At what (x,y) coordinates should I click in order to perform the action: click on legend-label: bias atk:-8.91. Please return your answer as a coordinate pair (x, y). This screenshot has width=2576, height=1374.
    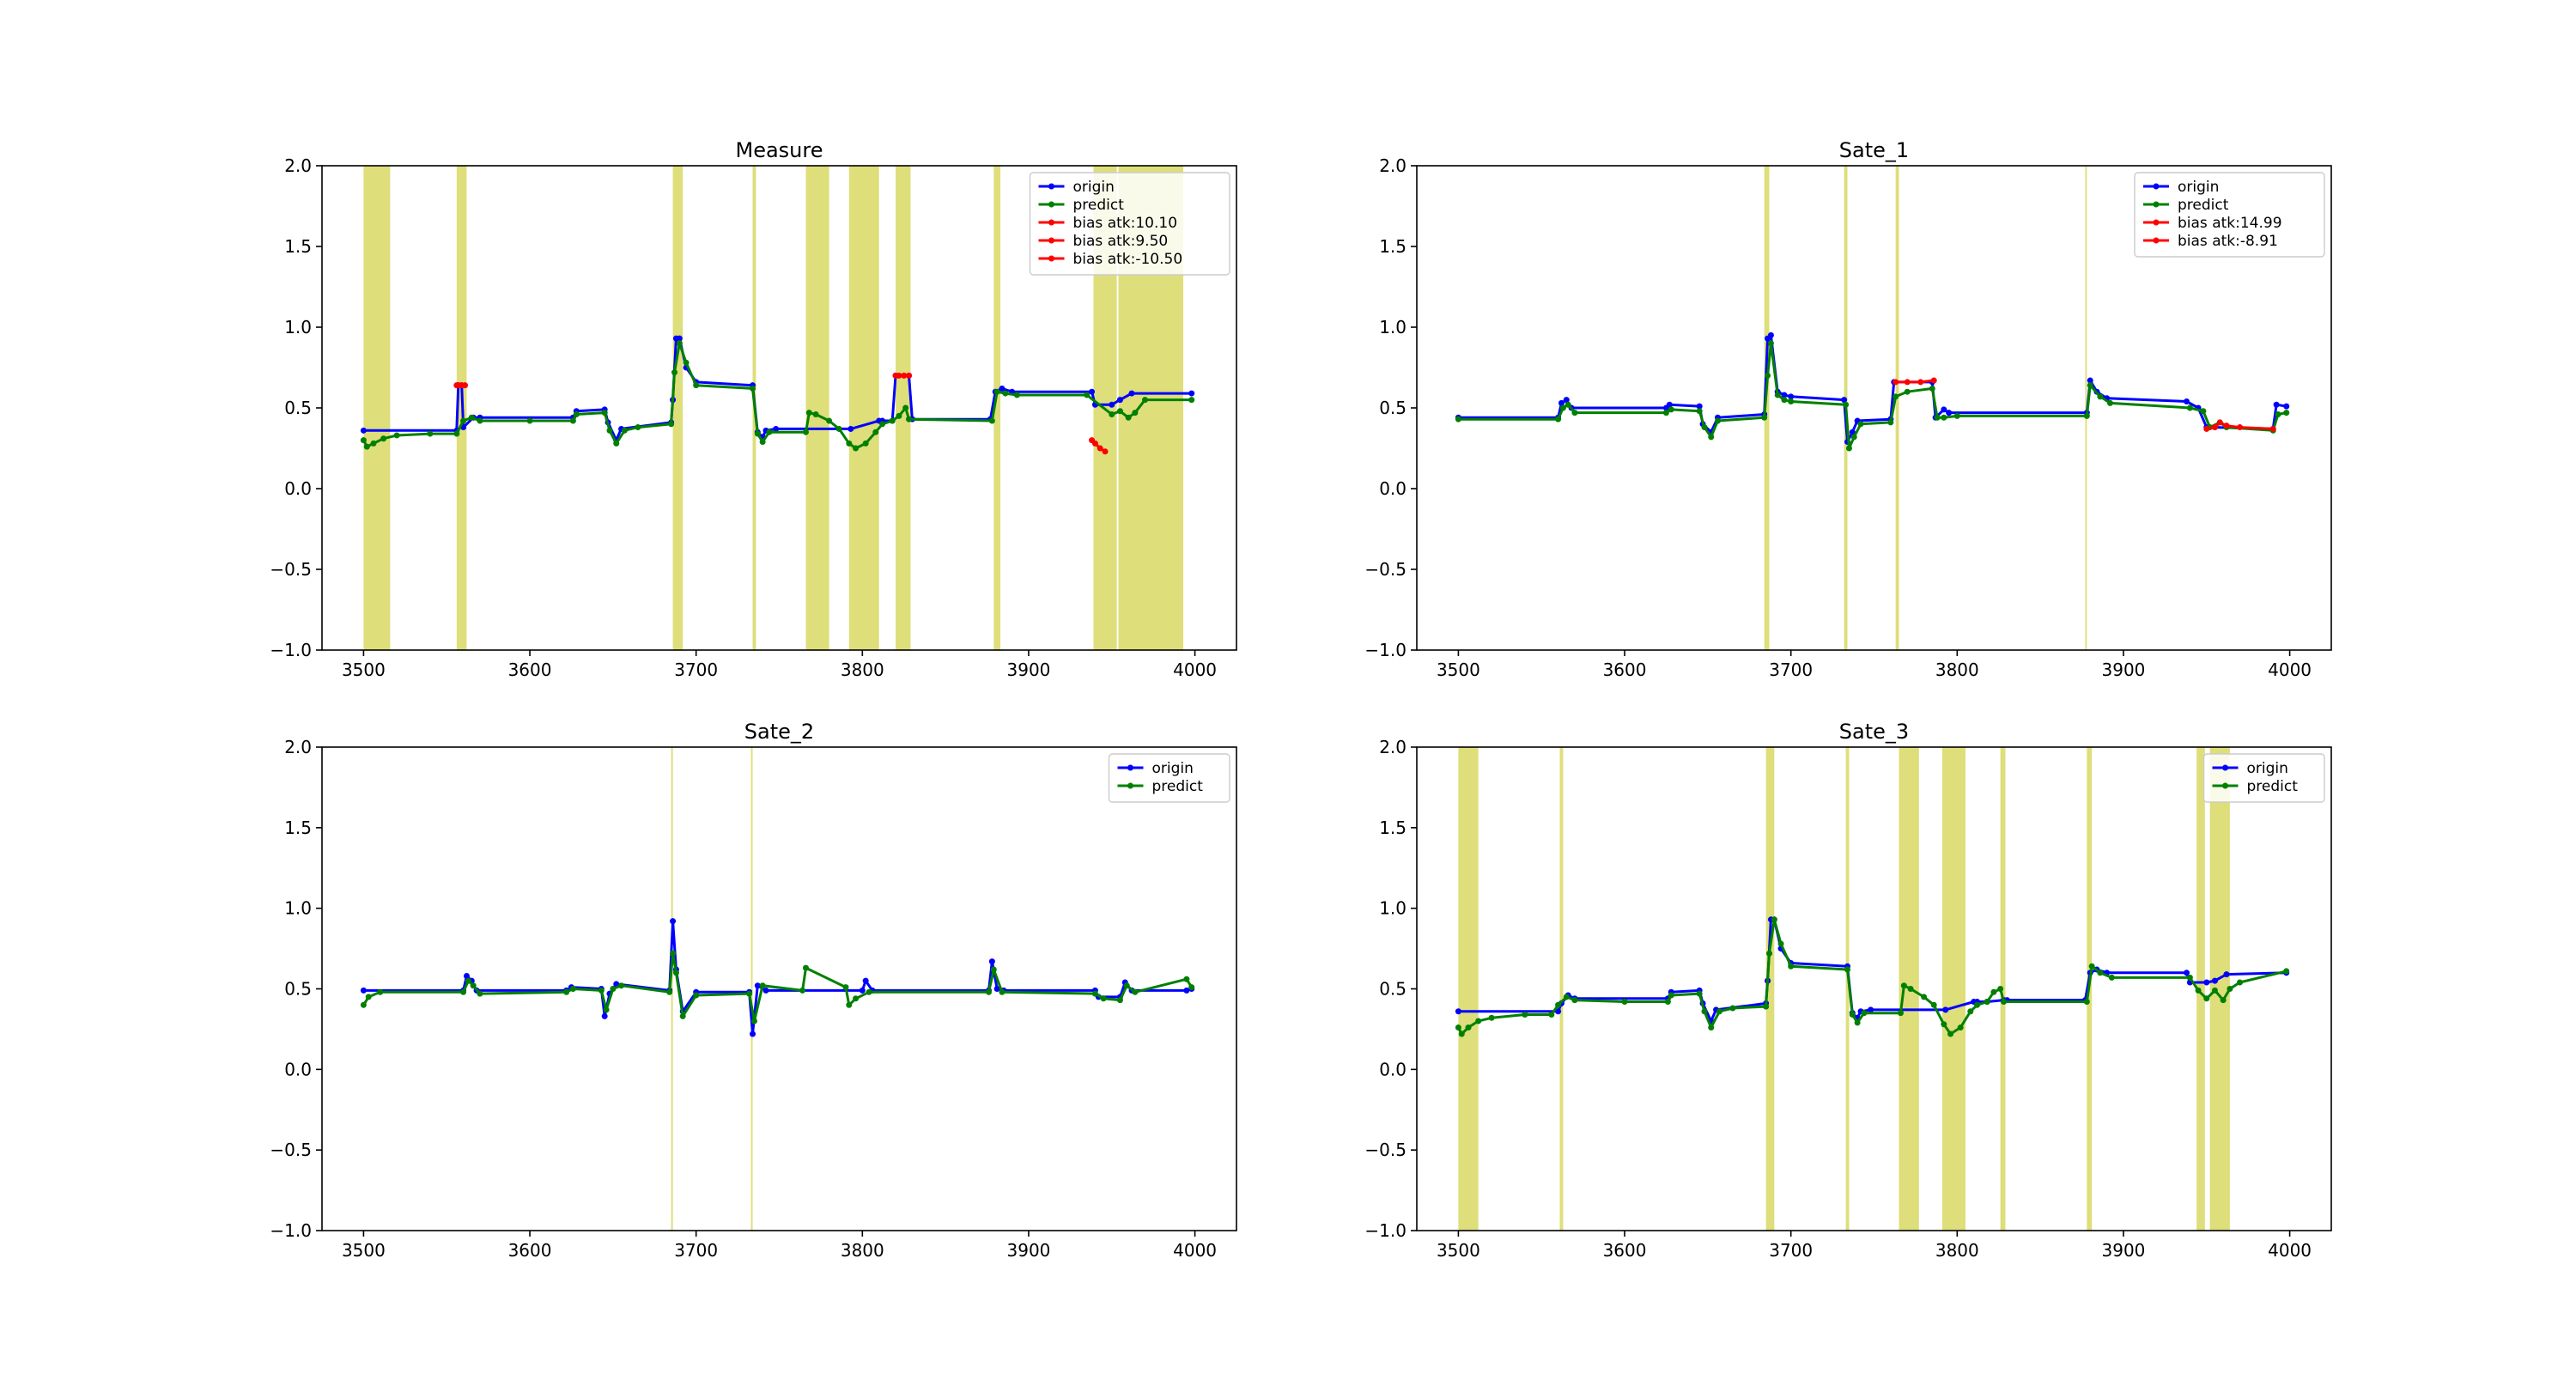
    Looking at the image, I should click on (2228, 241).